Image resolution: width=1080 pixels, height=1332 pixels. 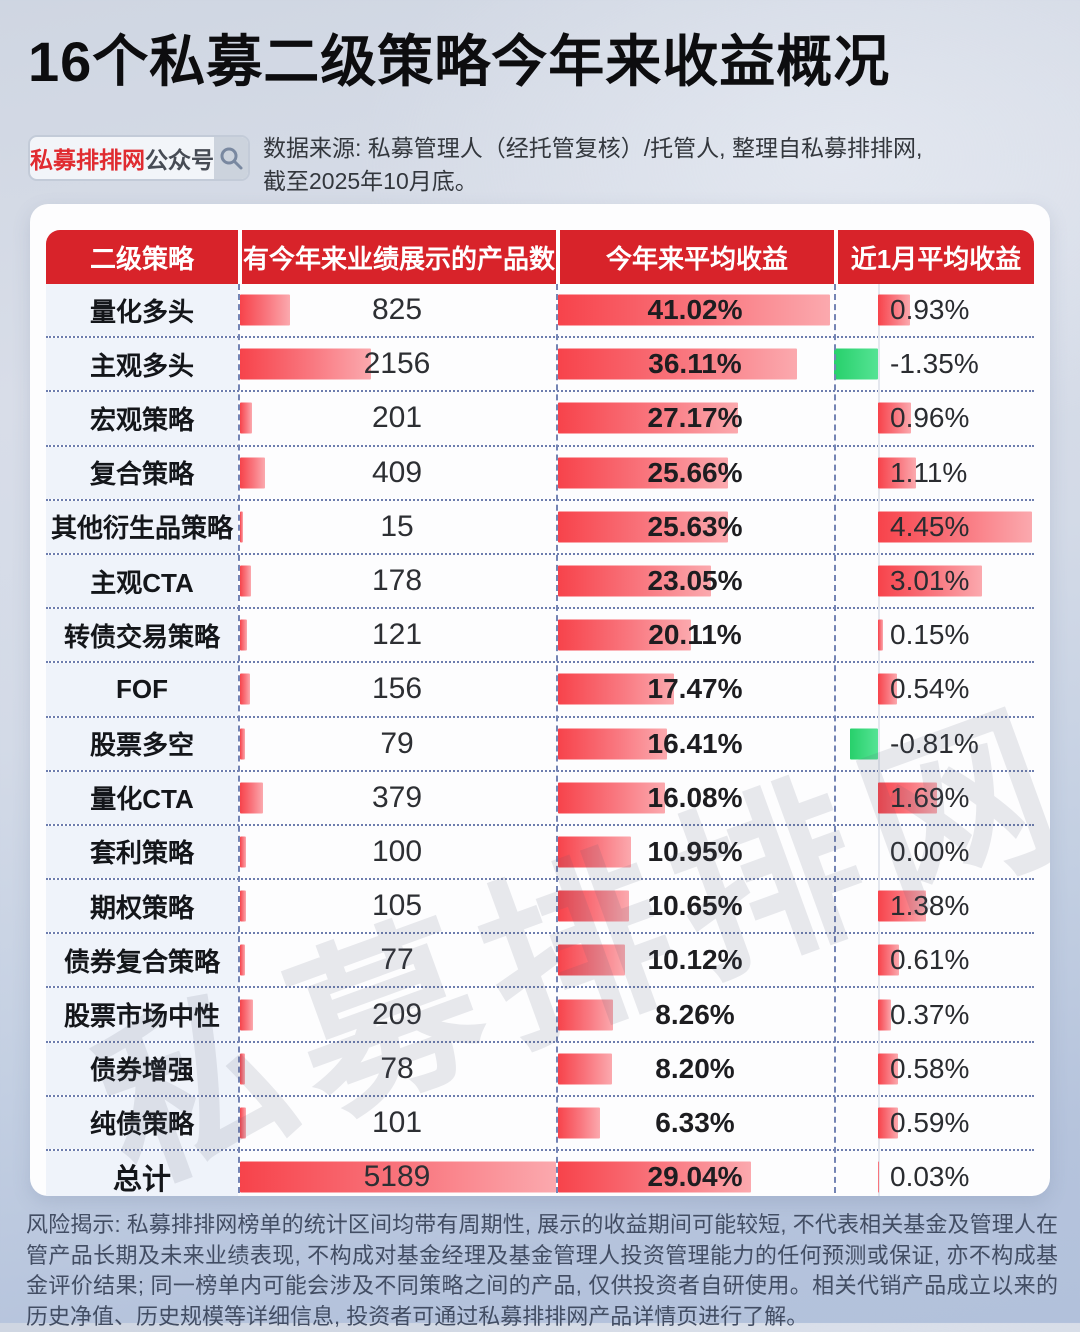 What do you see at coordinates (139, 158) in the screenshot?
I see `brand-badge: 私募排排网公众号` at bounding box center [139, 158].